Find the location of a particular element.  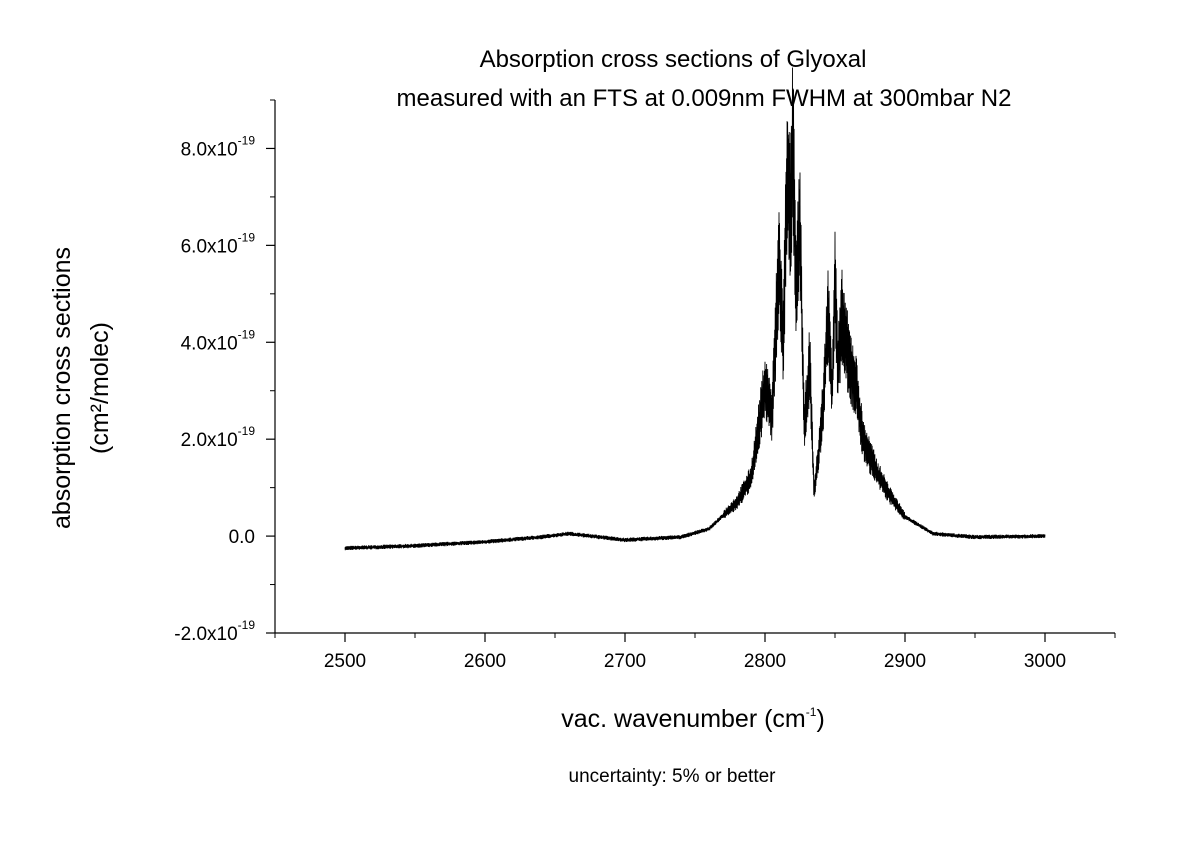

x-tick-label: 2500 is located at coordinates (345, 661).